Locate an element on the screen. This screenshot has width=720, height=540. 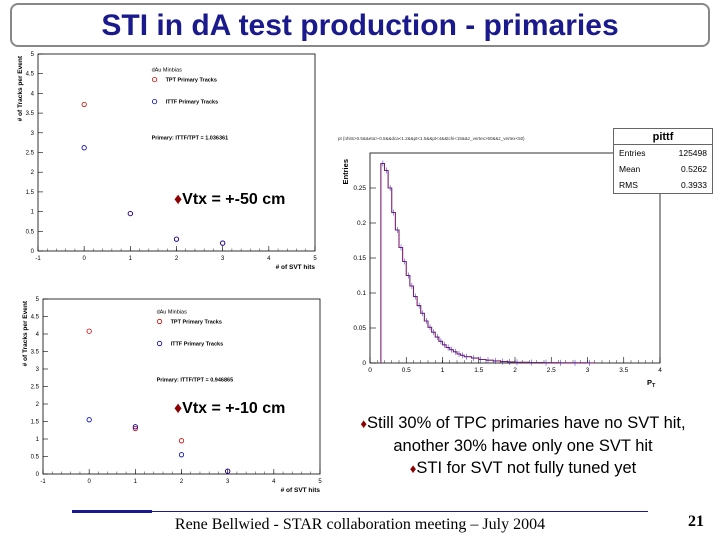
stats-row-rms: RMS 0.3933 is located at coordinates (663, 185).